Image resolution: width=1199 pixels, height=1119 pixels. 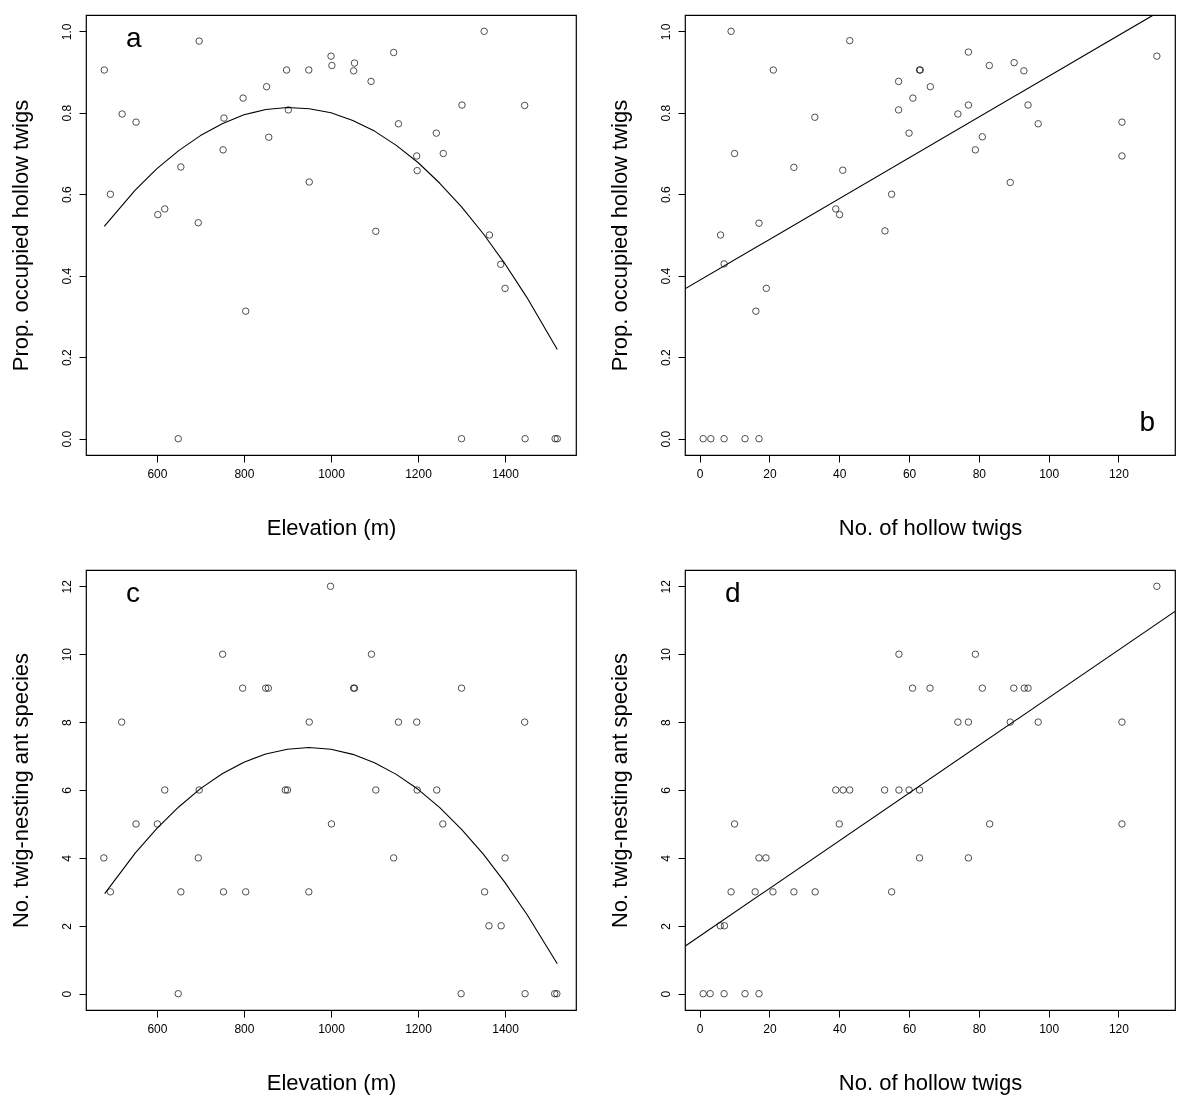 What do you see at coordinates (66, 654) in the screenshot?
I see `y-tick-label: 10` at bounding box center [66, 654].